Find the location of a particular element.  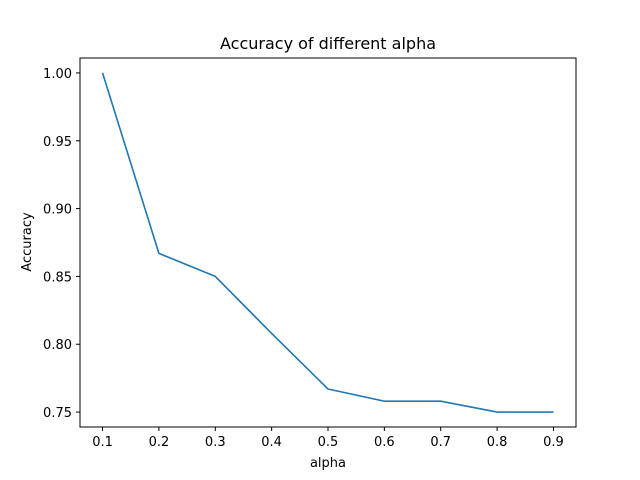

x-tick-label: 0.6 is located at coordinates (384, 442).